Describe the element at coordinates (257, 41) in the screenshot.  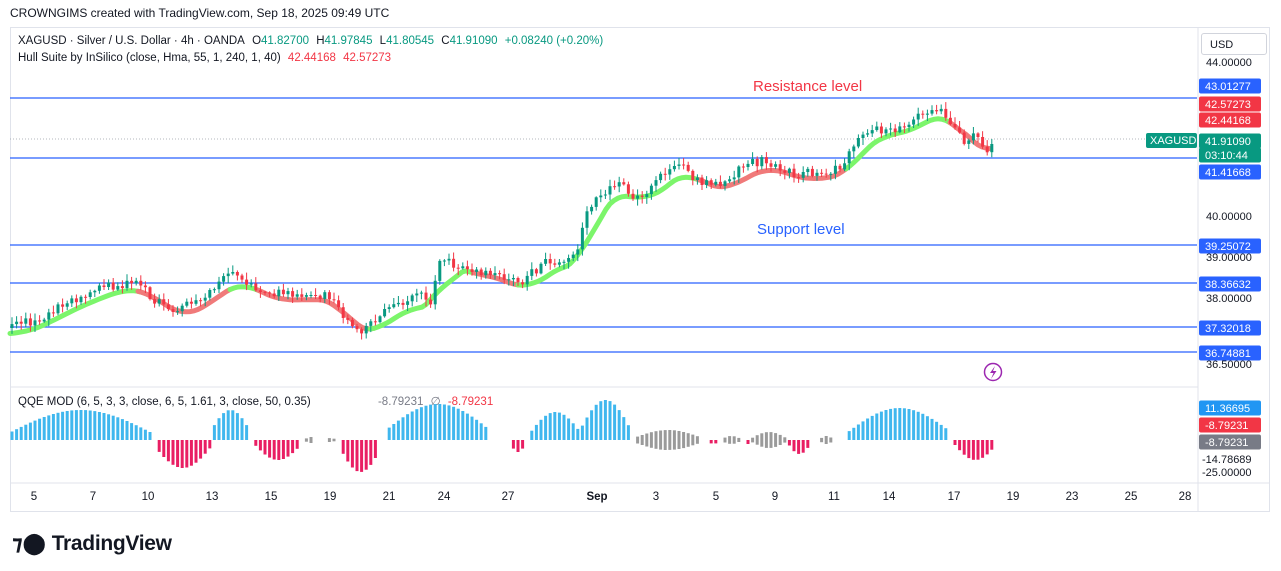
I see `open-label: O` at that location.